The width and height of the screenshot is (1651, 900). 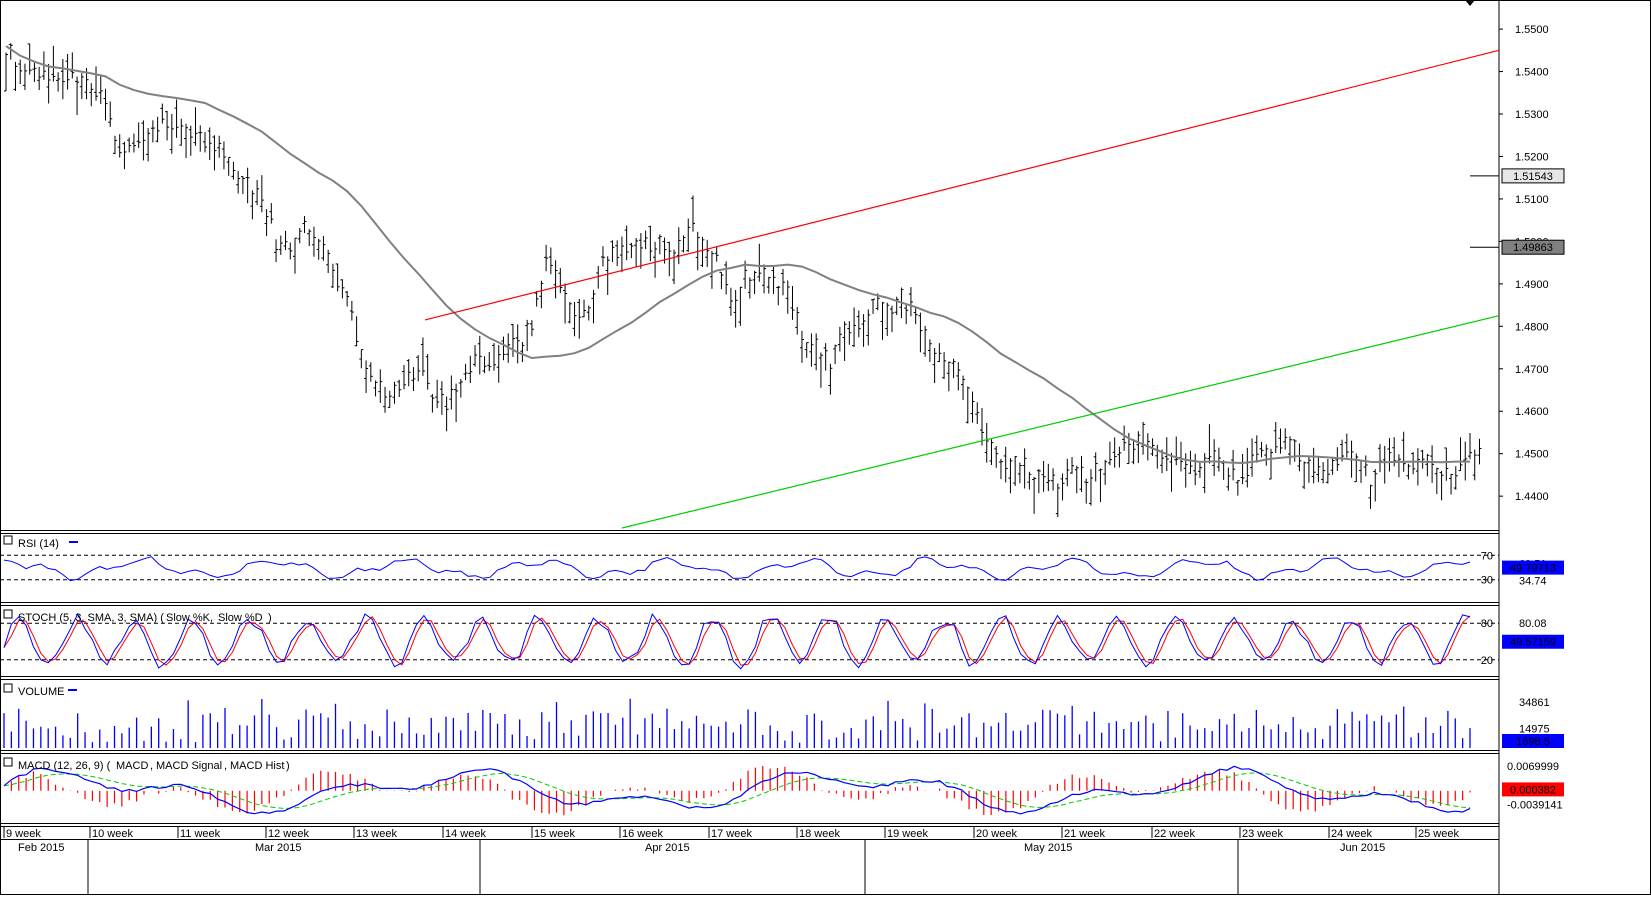 What do you see at coordinates (257, 766) in the screenshot?
I see `macd-legend-hist: MACD Hist` at bounding box center [257, 766].